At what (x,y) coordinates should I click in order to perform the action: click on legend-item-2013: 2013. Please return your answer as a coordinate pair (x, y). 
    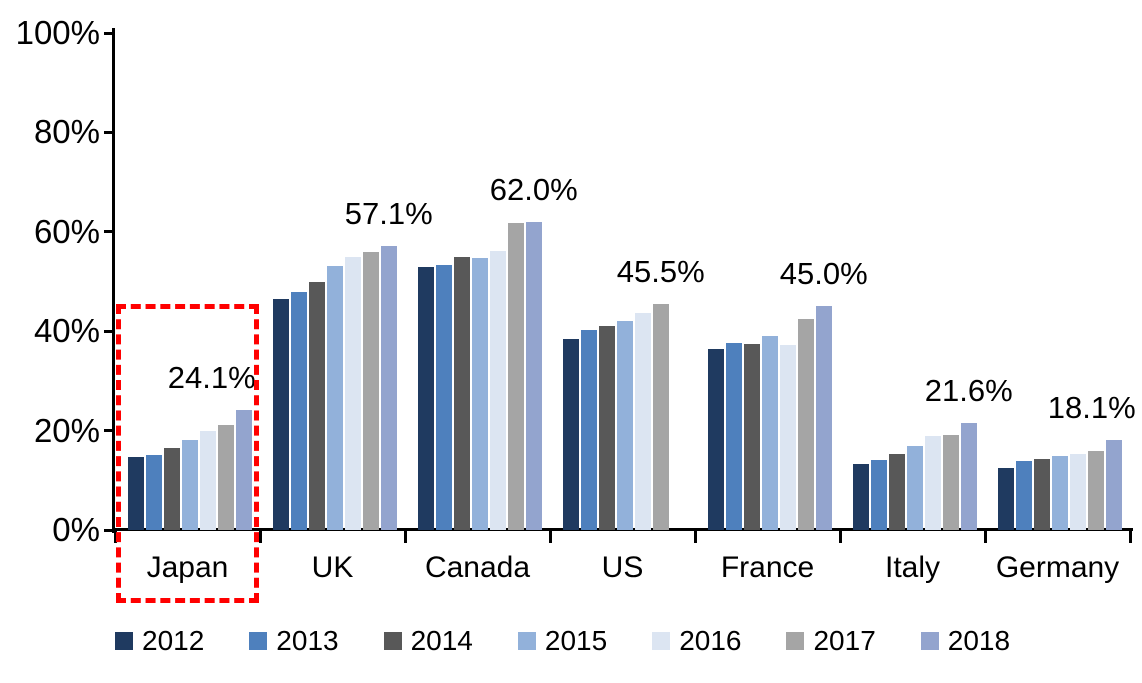
    Looking at the image, I should click on (294, 640).